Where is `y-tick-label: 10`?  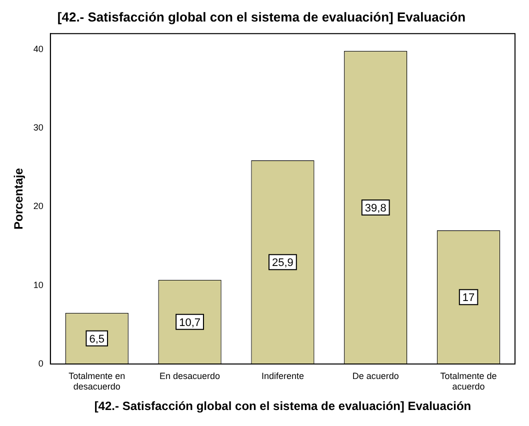 y-tick-label: 10 is located at coordinates (38, 285).